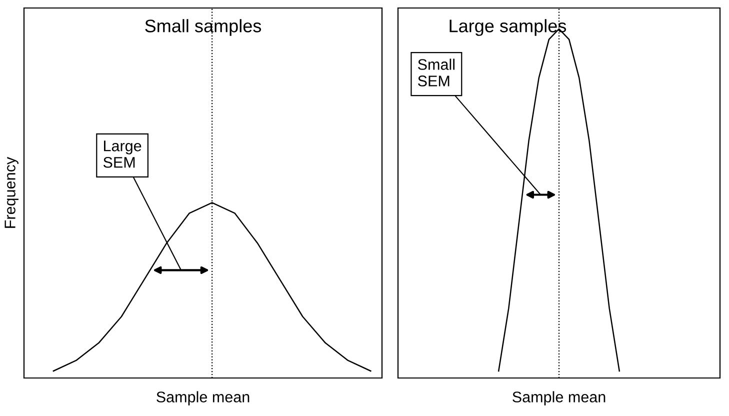 The image size is (729, 416). Describe the element at coordinates (436, 72) in the screenshot. I see `text: Small SEM` at that location.